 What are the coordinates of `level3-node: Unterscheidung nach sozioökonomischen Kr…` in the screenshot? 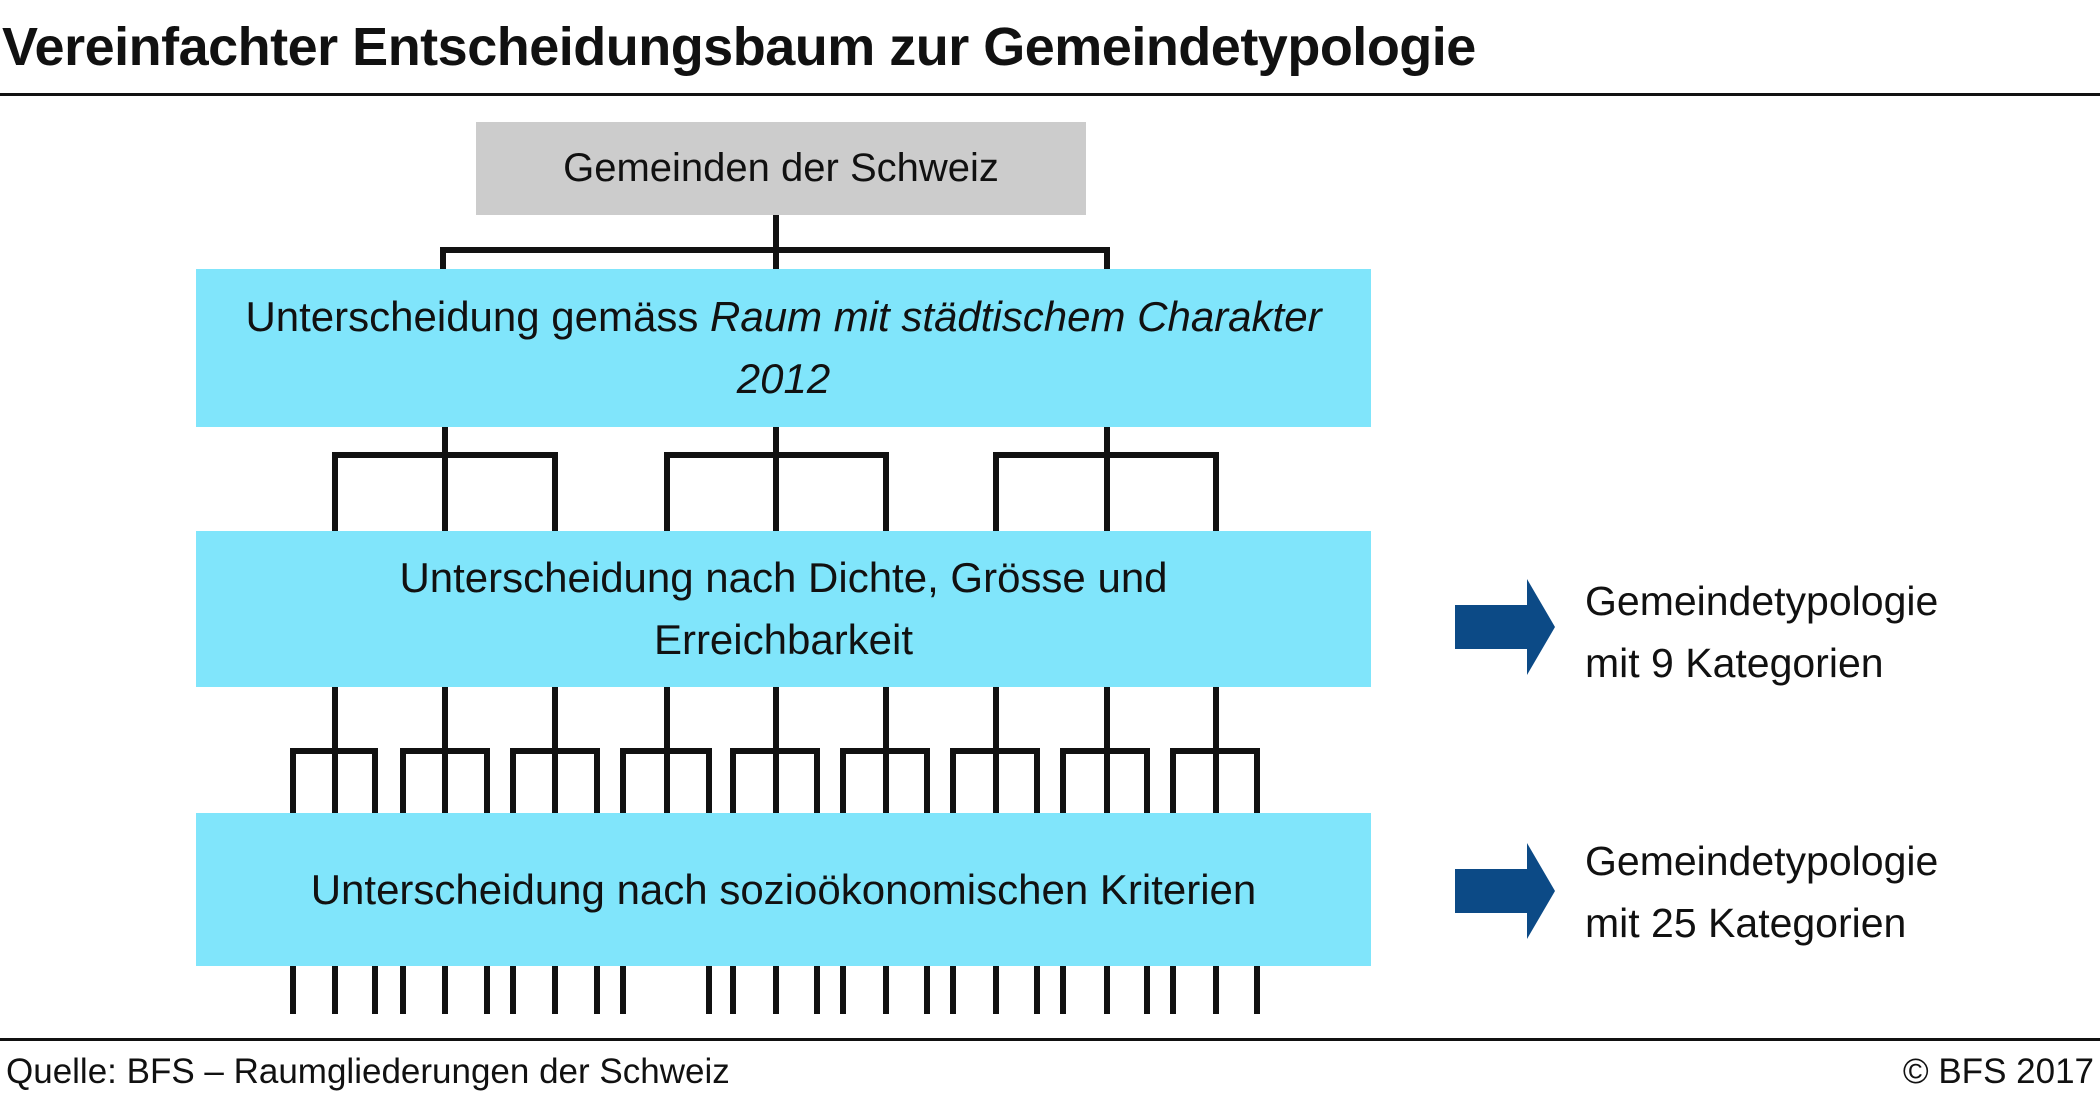 It's located at (783, 889).